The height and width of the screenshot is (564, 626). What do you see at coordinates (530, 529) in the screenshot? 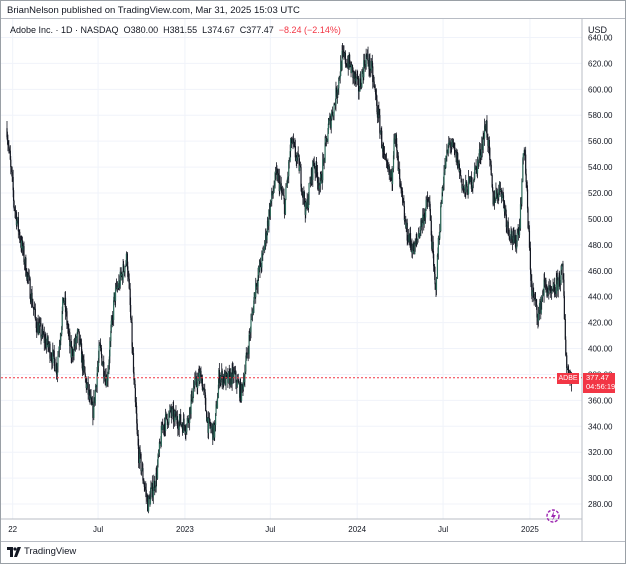
I see `x-tick-label: 2025` at bounding box center [530, 529].